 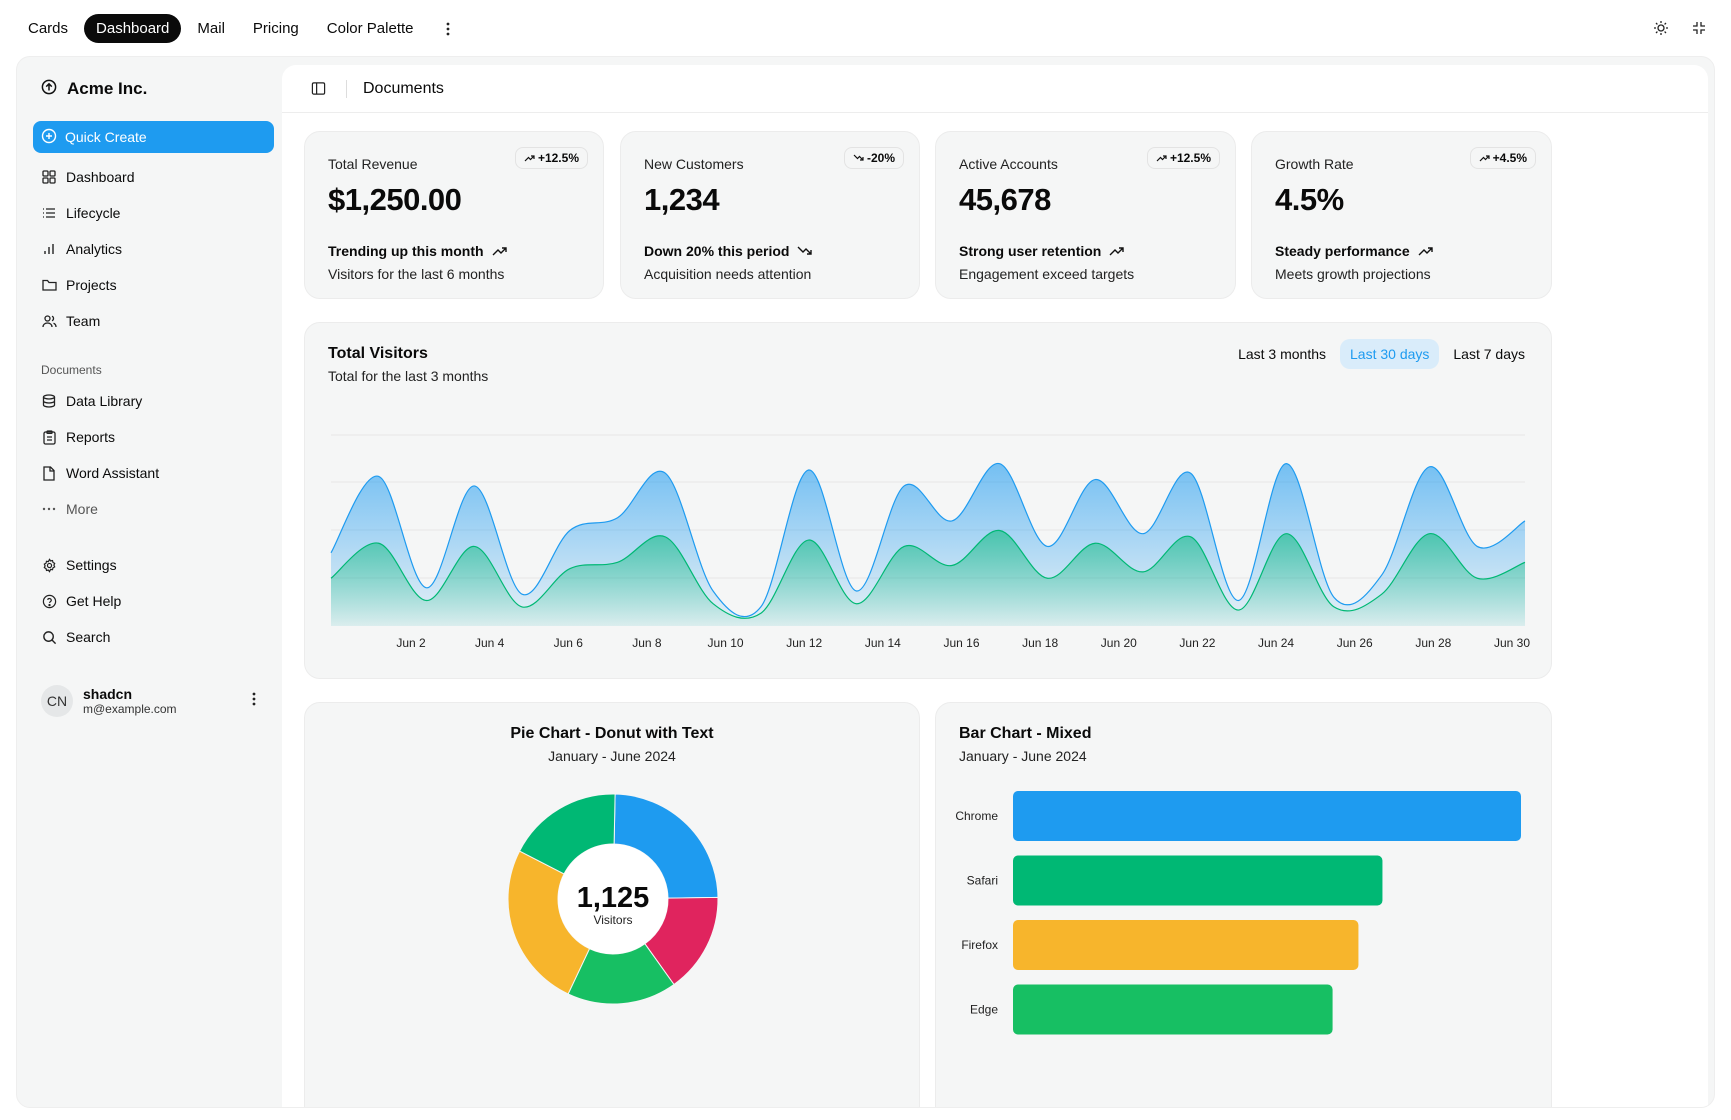 What do you see at coordinates (149, 321) in the screenshot?
I see `sidebar-item-team: Team` at bounding box center [149, 321].